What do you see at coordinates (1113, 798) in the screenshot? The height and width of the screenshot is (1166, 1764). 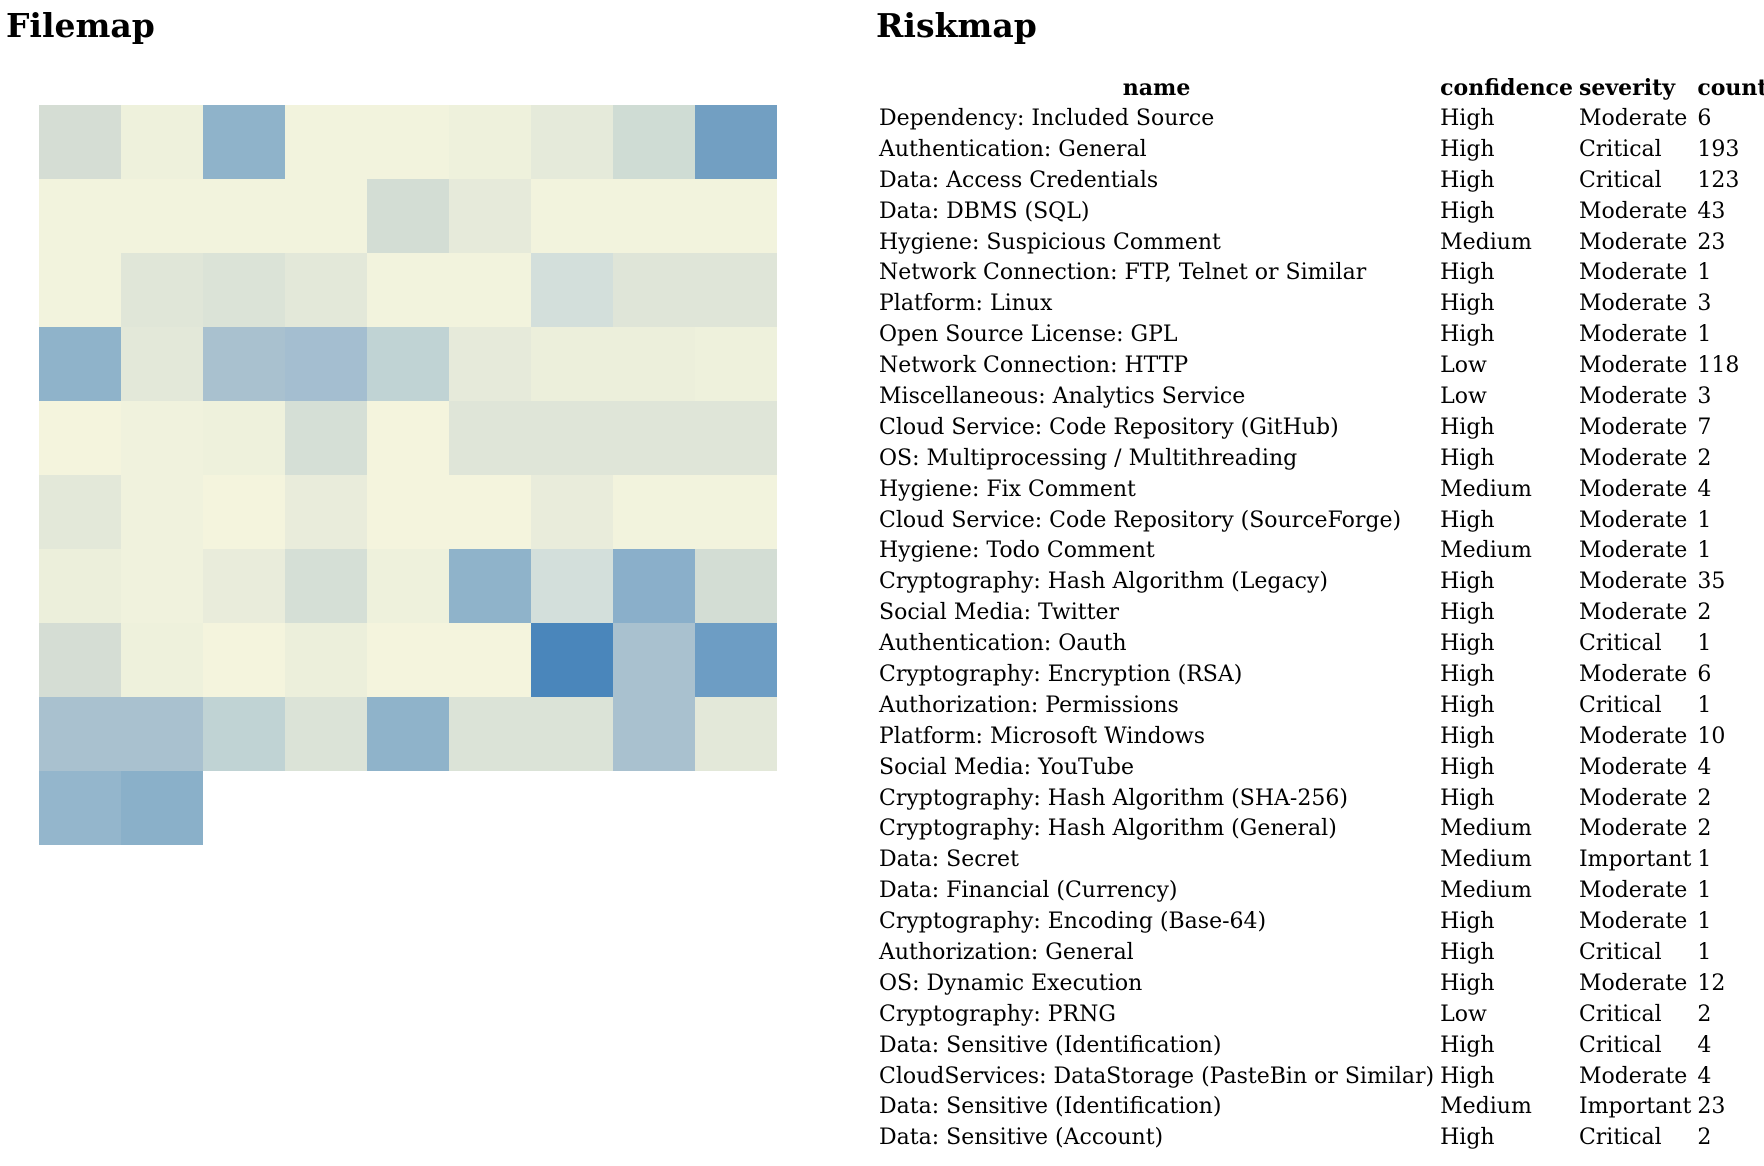 I see `cell-name: Cryptography: Hash Algorithm (SHA-256)` at bounding box center [1113, 798].